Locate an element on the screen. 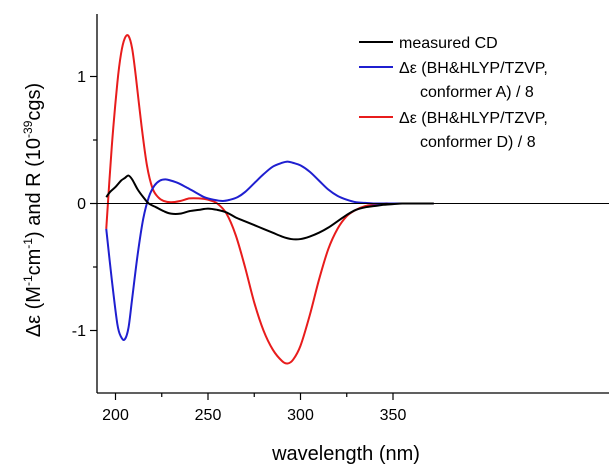 Image resolution: width=609 pixels, height=468 pixels. x-tick-label: 200 is located at coordinates (115, 415).